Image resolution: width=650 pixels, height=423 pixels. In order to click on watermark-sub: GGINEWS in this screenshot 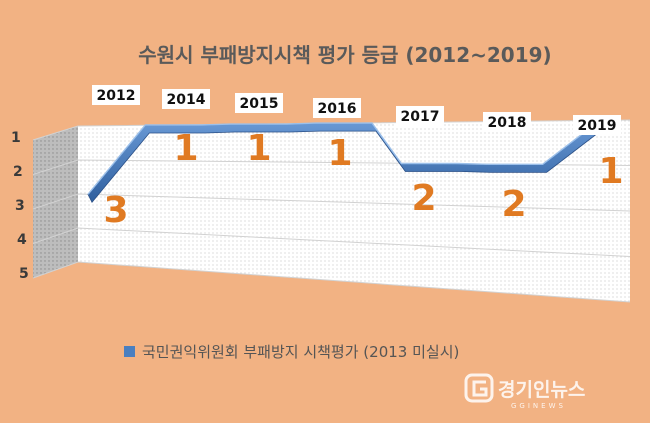, I will do `click(538, 406)`.